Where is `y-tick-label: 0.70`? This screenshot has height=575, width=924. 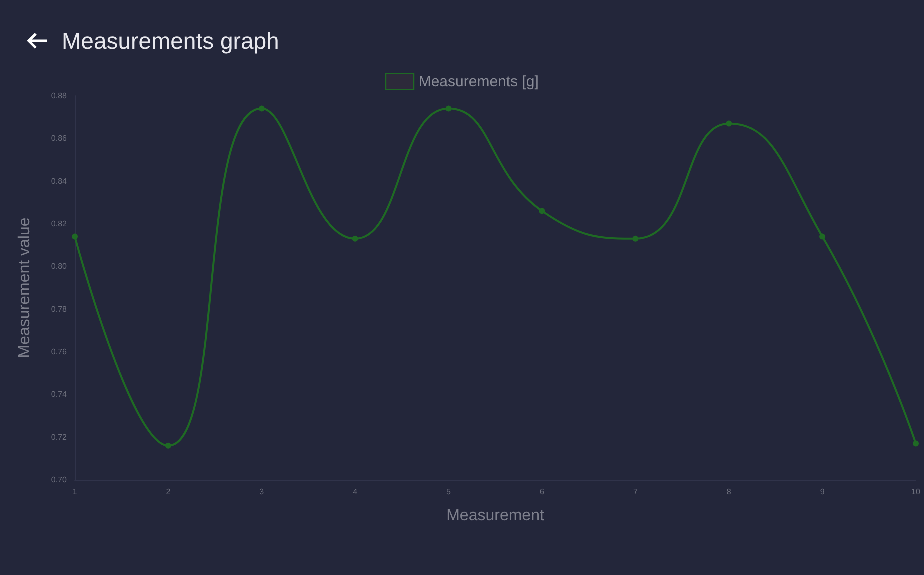
y-tick-label: 0.70 is located at coordinates (59, 480).